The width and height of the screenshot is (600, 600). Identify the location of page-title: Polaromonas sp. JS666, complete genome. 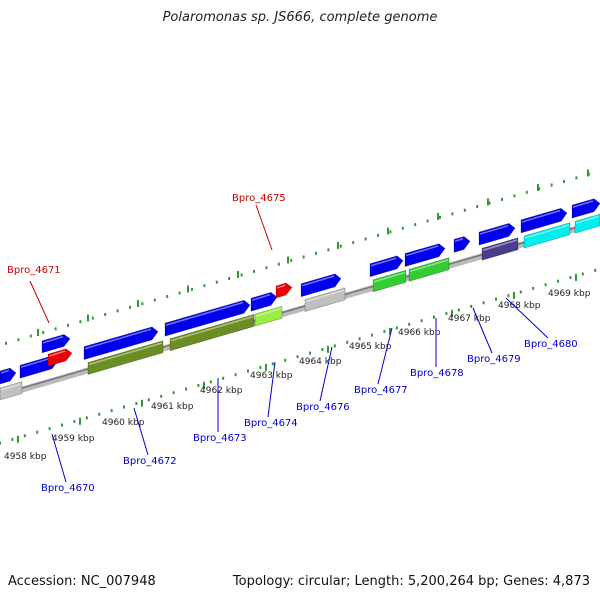
(300, 17).